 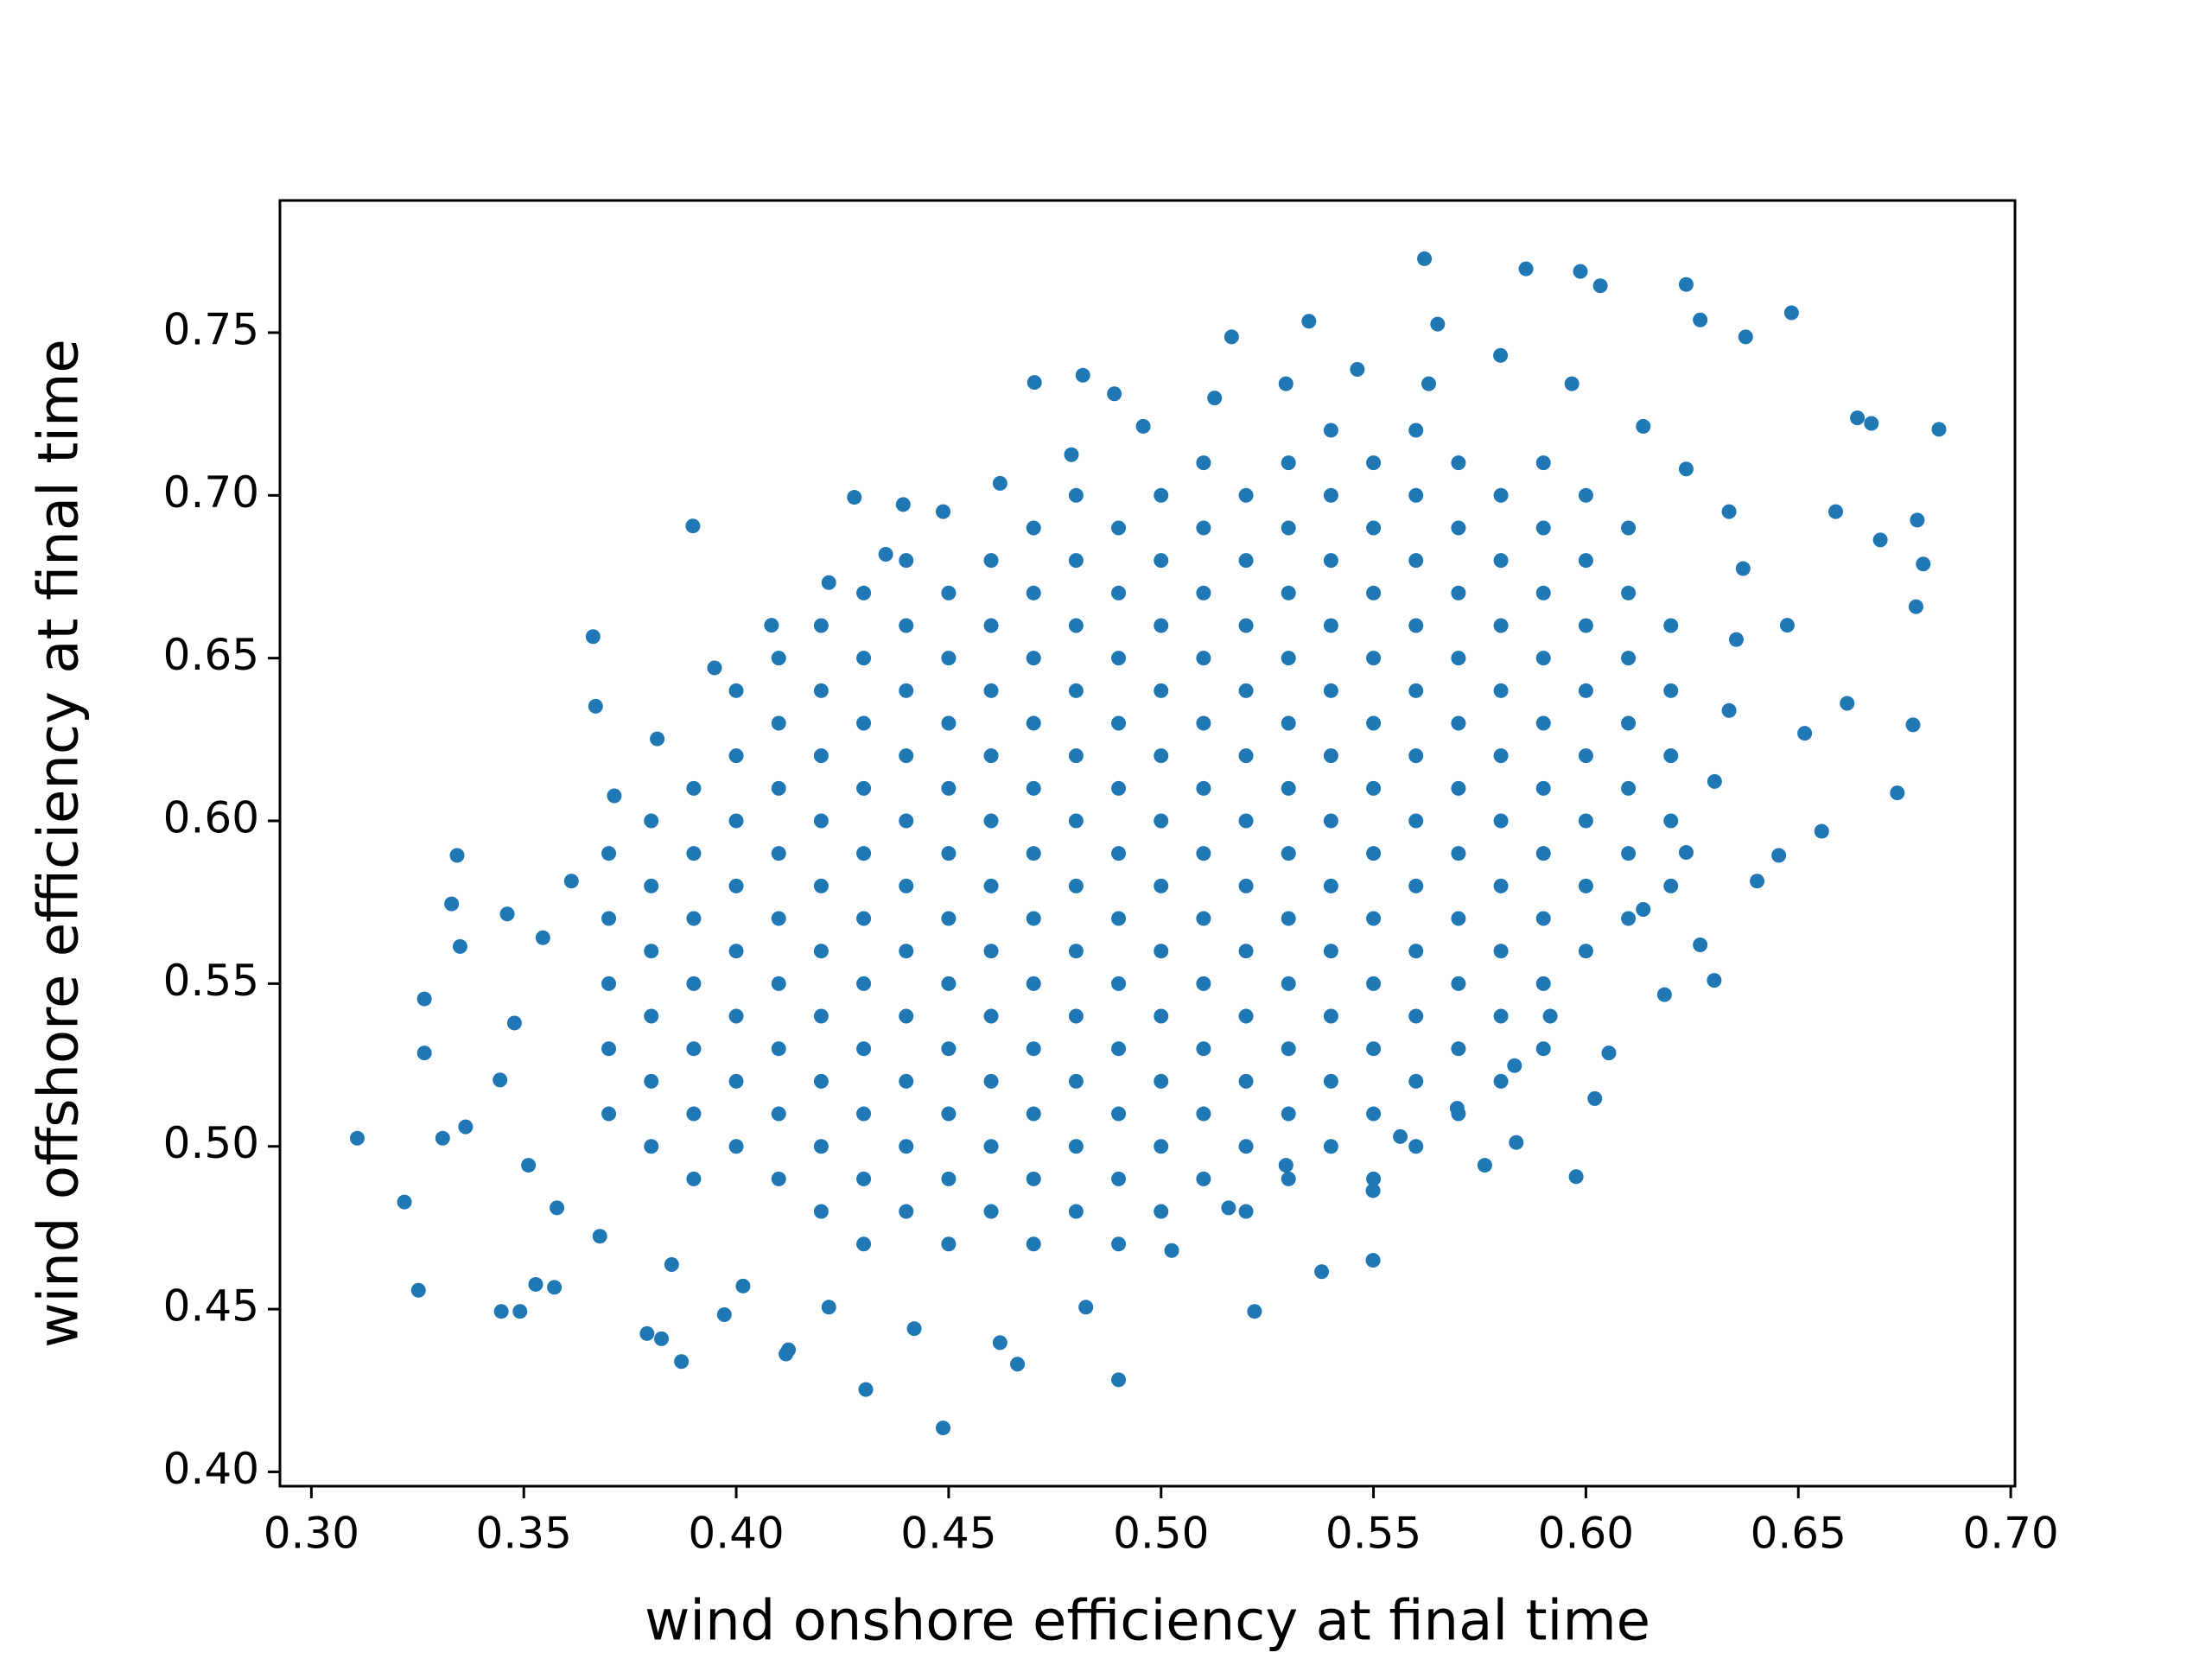 I want to click on x-tick-label: 0.65, so click(x=1799, y=1534).